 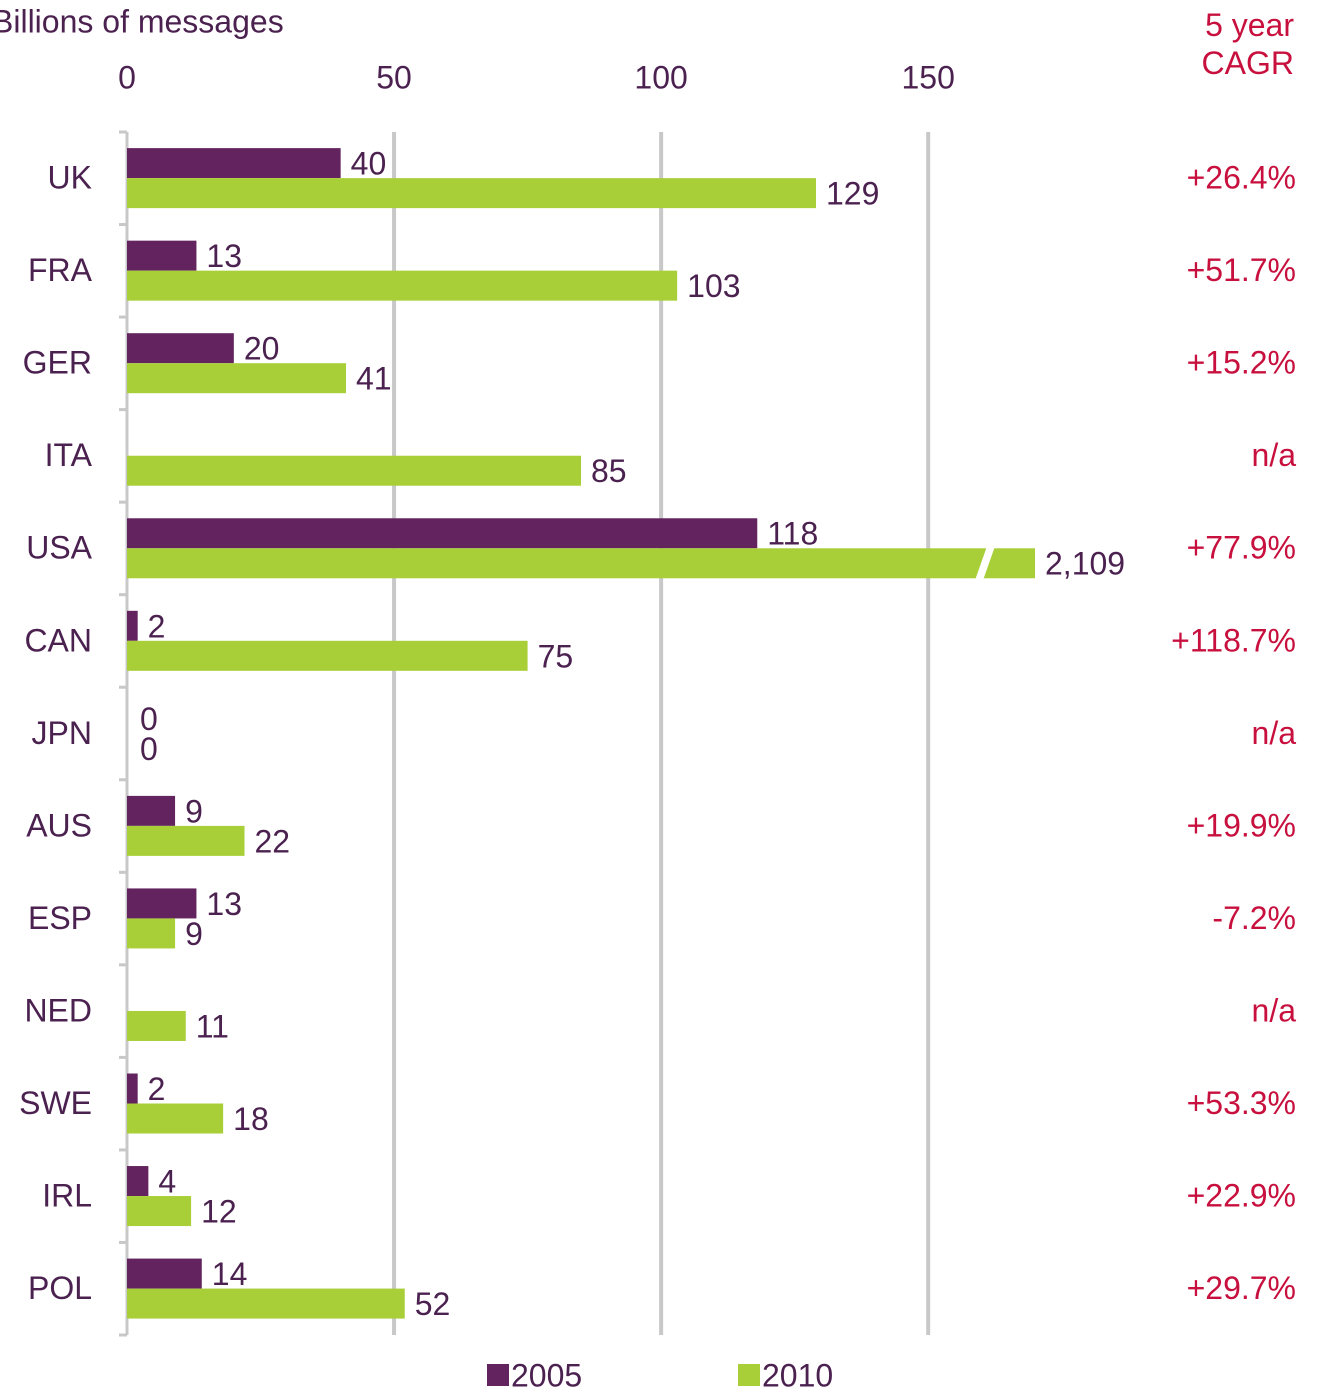 What do you see at coordinates (1254, 918) in the screenshot?
I see `cagr-label: -7.2%` at bounding box center [1254, 918].